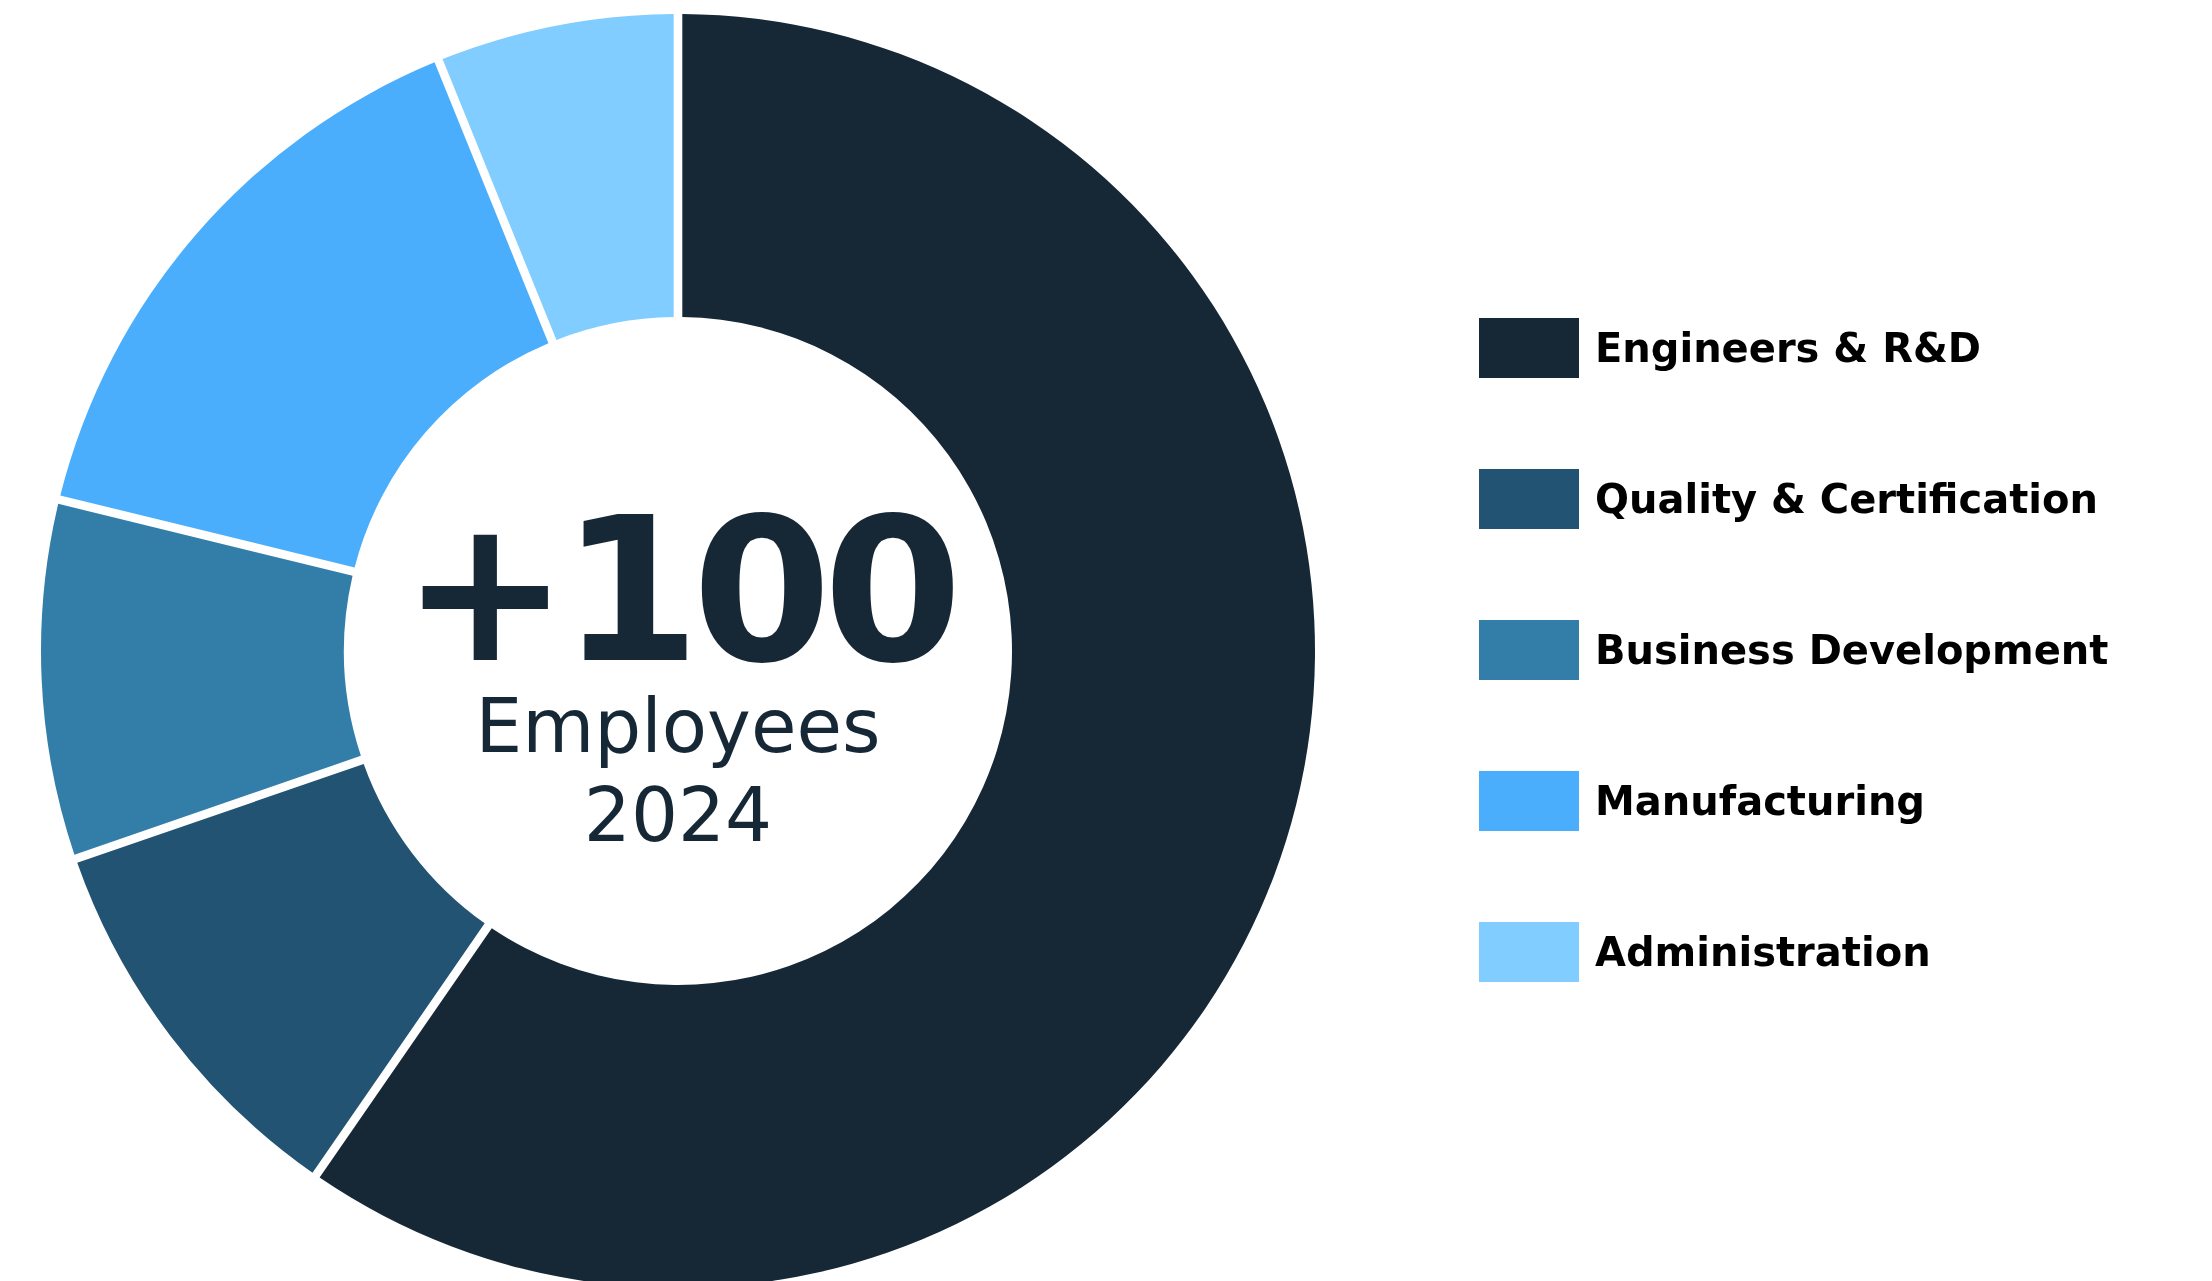 The height and width of the screenshot is (1281, 2212). What do you see at coordinates (1847, 499) in the screenshot?
I see `legend-label: Quality & Certification` at bounding box center [1847, 499].